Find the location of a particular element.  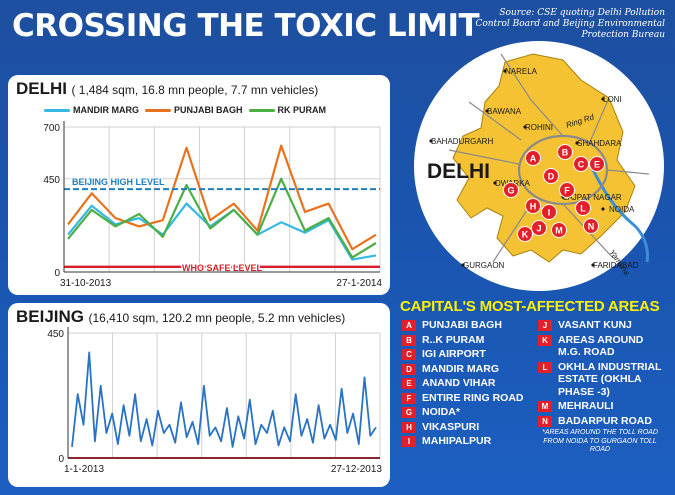

area-name: NOIDA* is located at coordinates (441, 412).